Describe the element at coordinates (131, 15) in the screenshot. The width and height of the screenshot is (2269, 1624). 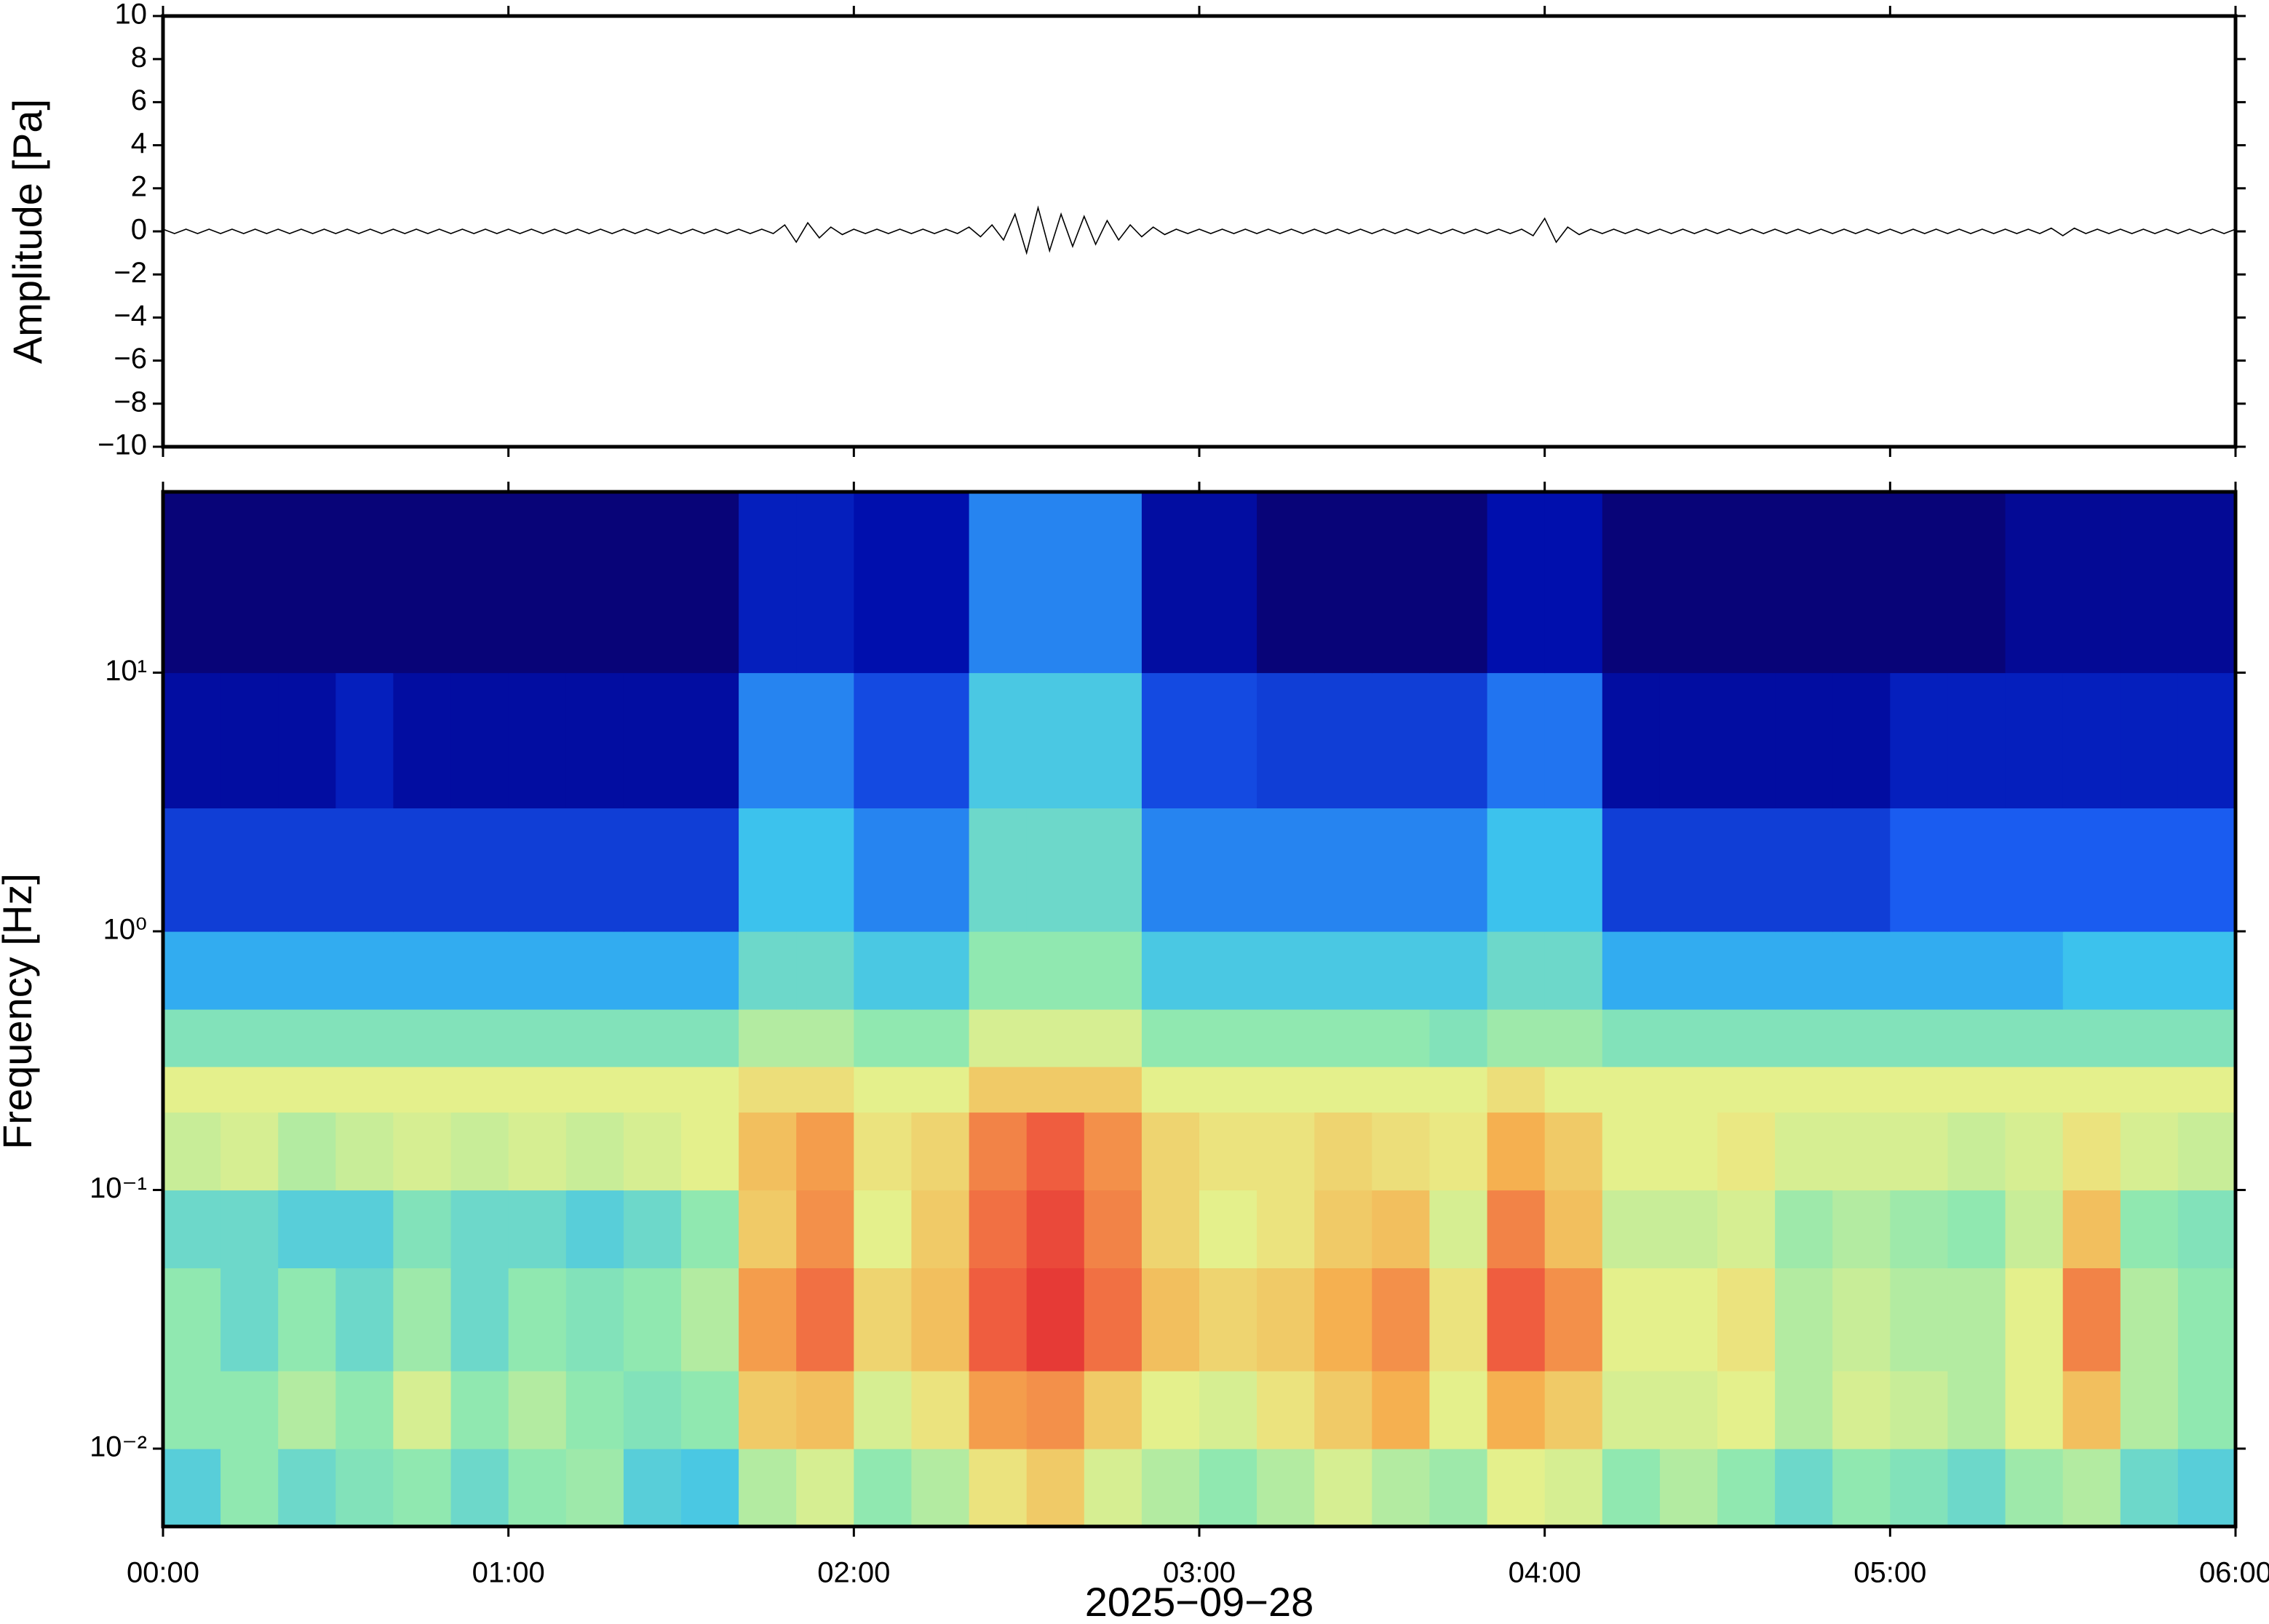
I see `y-tick-label: 10` at that location.